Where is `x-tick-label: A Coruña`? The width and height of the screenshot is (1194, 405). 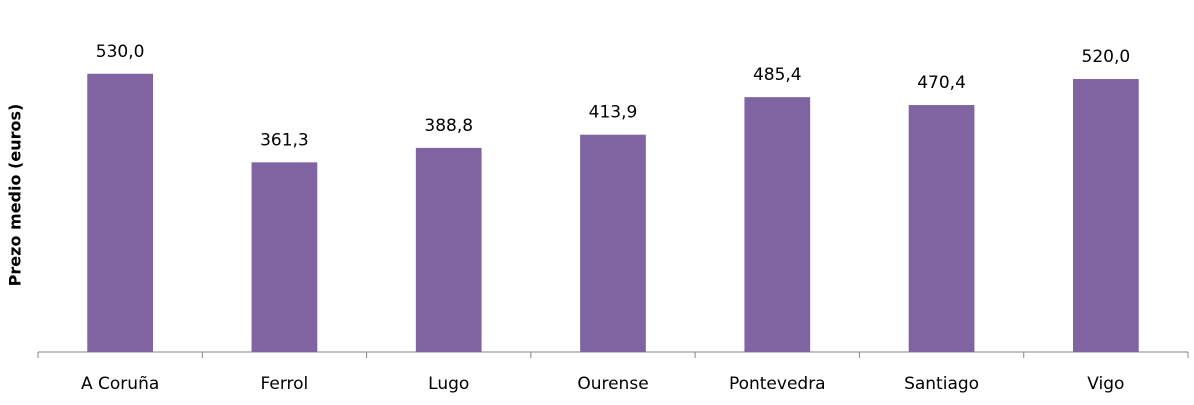
x-tick-label: A Coruña is located at coordinates (120, 384).